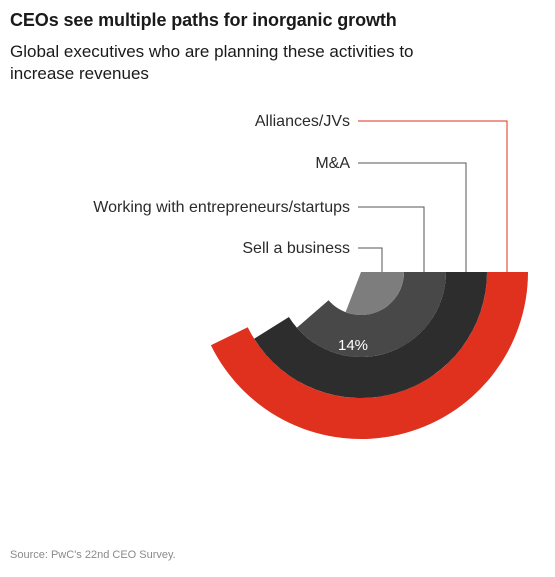  I want to click on category-label-2: M&A, so click(332, 163).